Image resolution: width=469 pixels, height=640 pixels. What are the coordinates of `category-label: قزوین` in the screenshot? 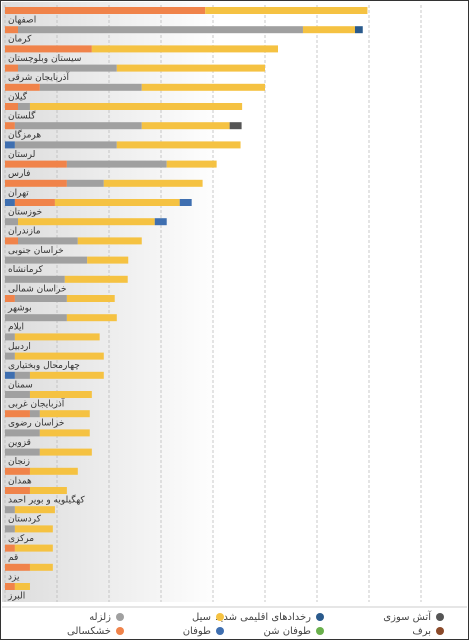 It's located at (19, 443).